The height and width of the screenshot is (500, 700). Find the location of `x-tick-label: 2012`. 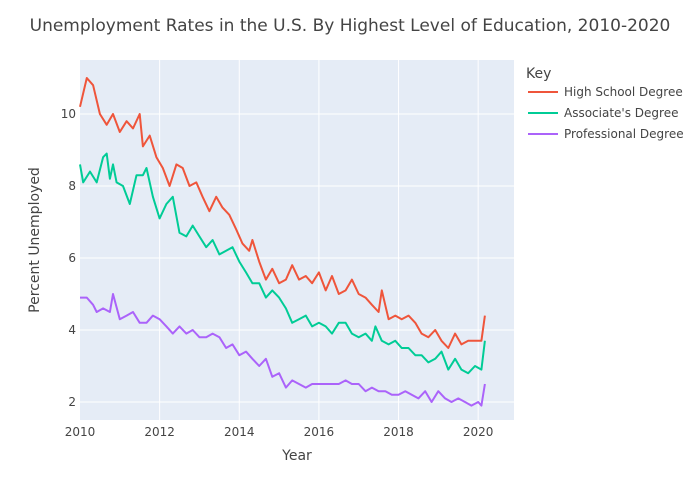

x-tick-label: 2012 is located at coordinates (159, 432).